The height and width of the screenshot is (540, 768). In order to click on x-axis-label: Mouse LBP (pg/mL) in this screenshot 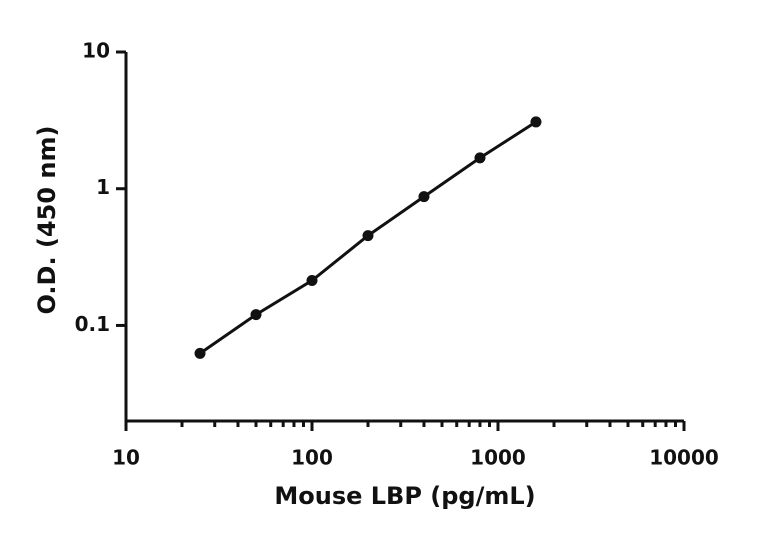, I will do `click(404, 496)`.